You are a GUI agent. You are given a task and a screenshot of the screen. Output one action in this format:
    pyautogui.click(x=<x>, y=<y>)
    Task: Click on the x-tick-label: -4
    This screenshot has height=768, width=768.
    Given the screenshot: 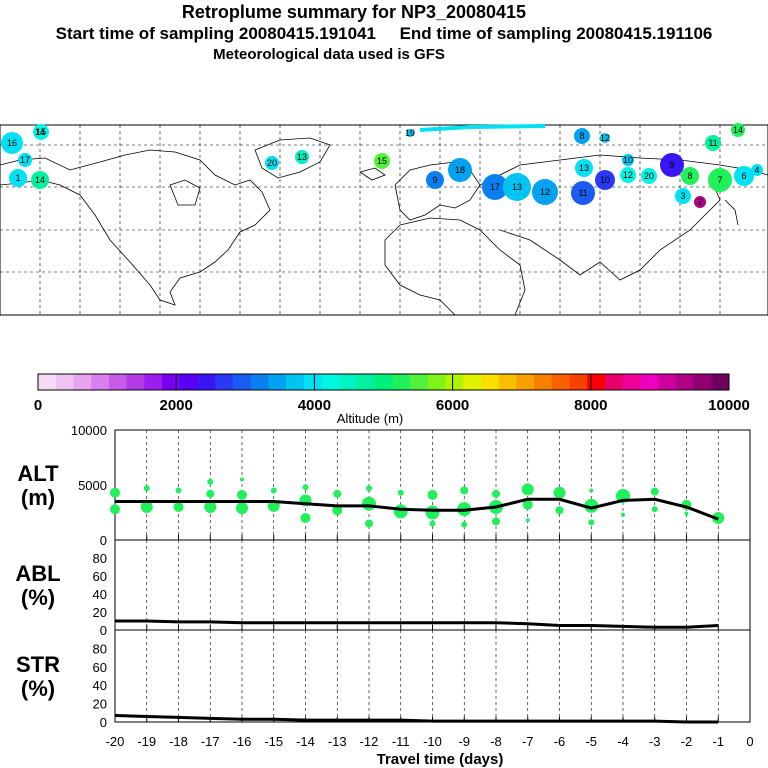 What is the action you would take?
    pyautogui.click(x=623, y=741)
    